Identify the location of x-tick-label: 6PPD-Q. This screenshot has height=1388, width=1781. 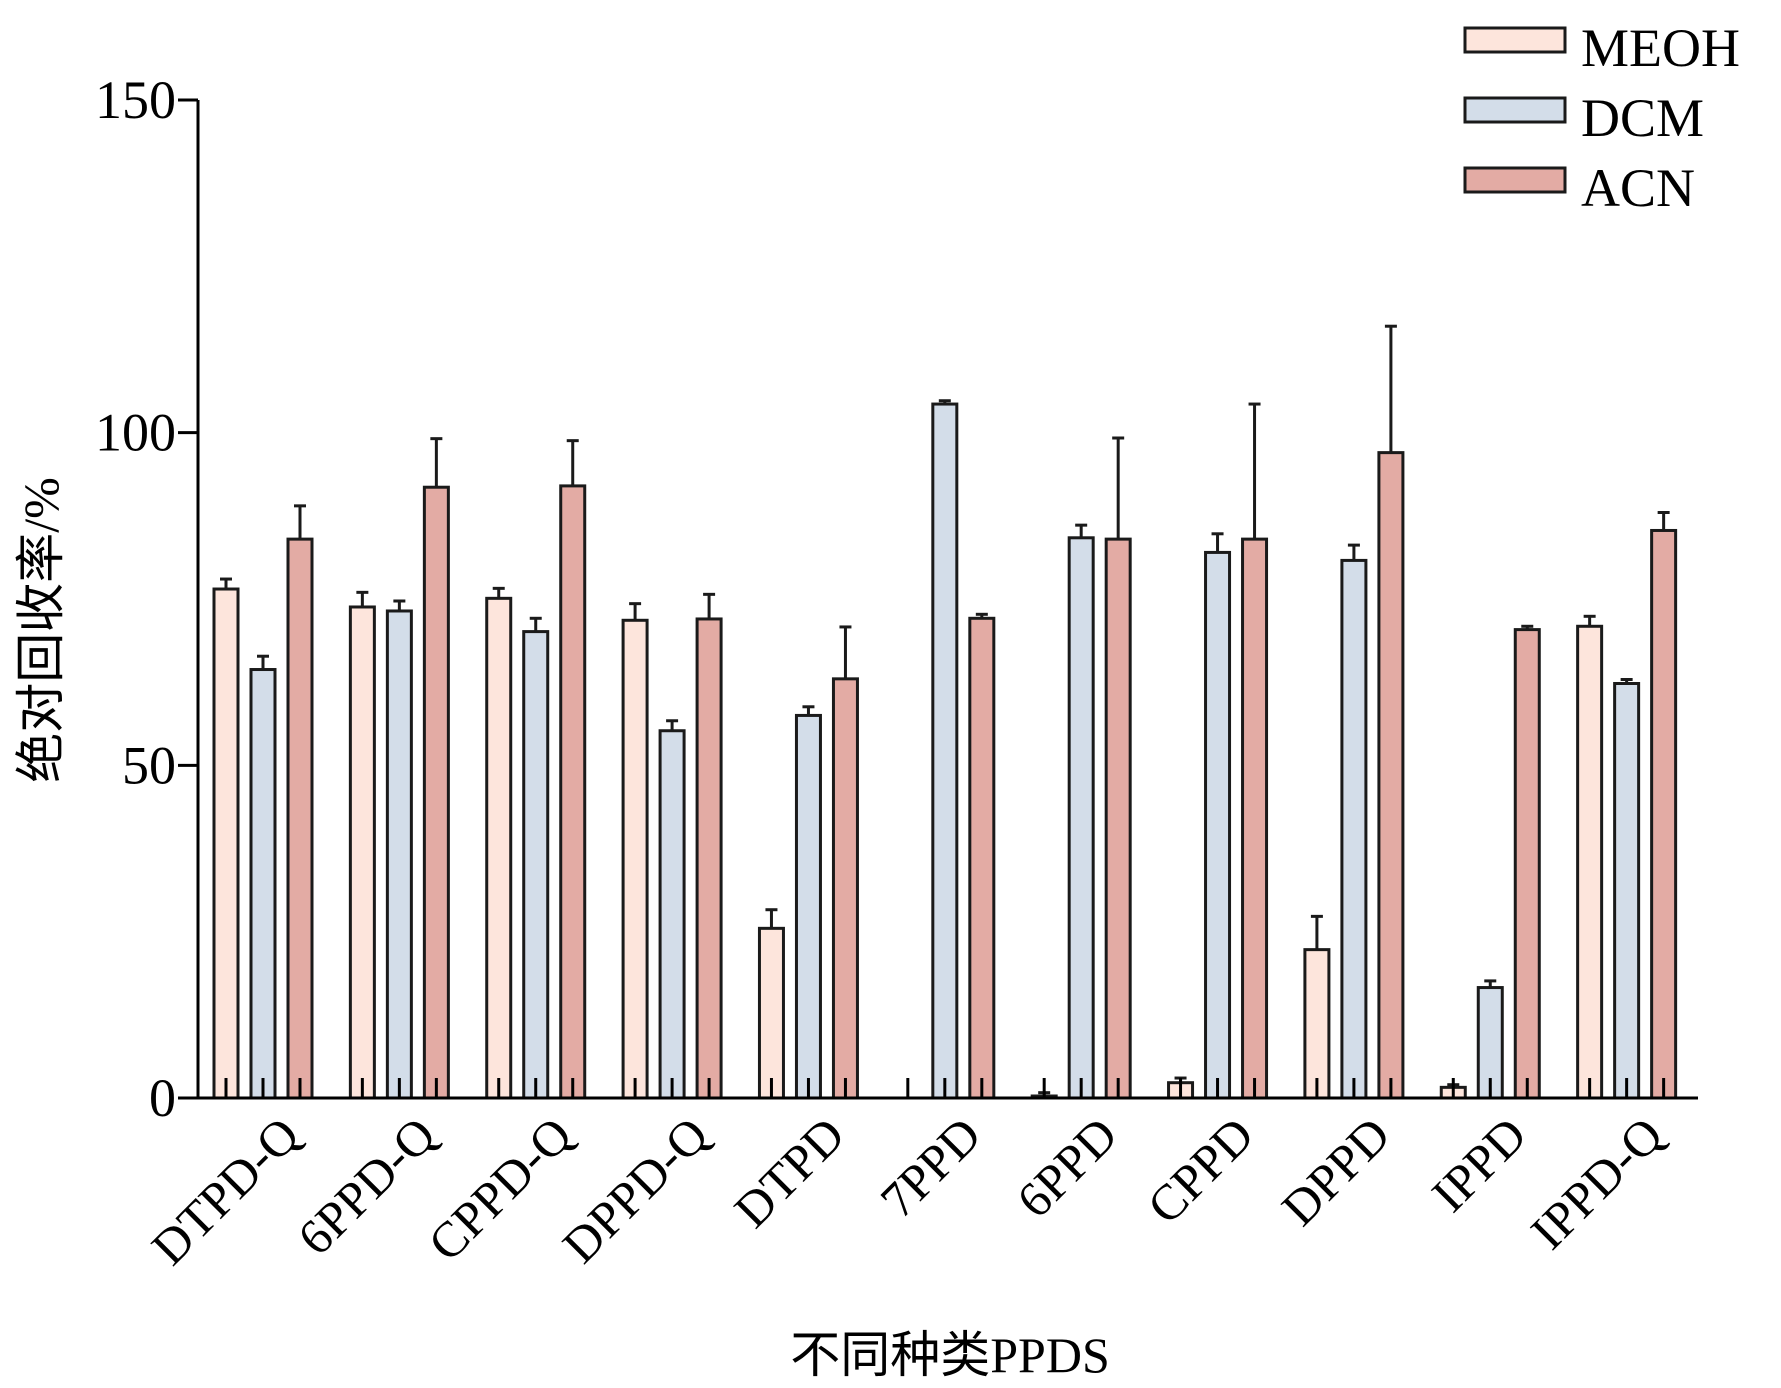
(366, 1185).